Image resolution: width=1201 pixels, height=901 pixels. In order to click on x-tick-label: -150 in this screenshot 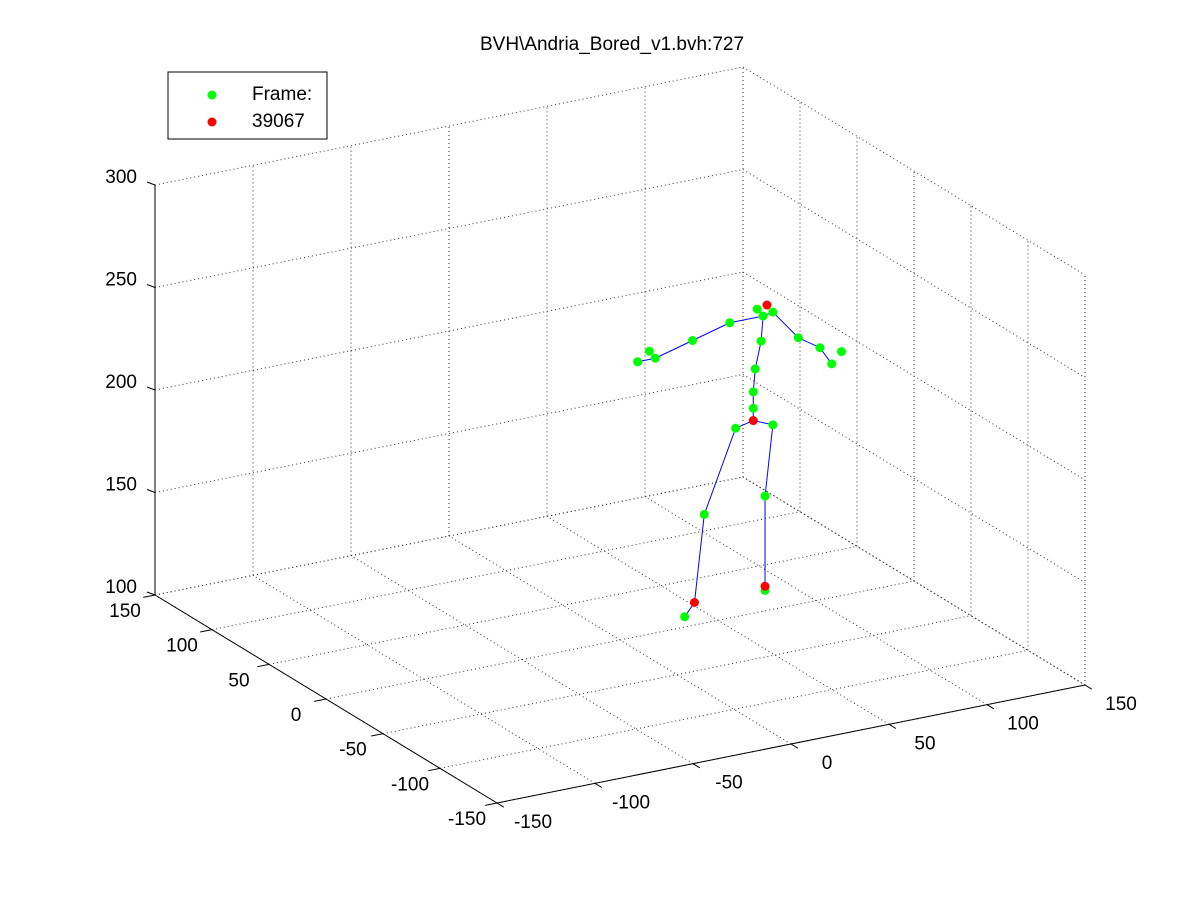, I will do `click(533, 822)`.